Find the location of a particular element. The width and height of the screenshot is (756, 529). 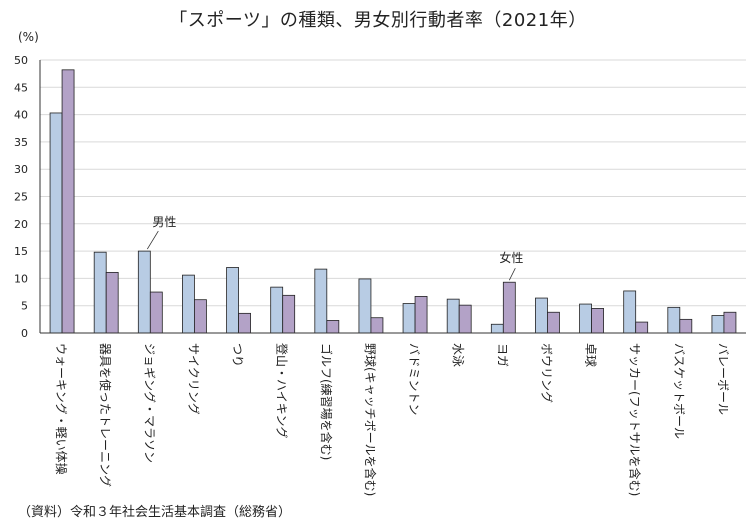

y-tick-label: 40 is located at coordinates (21, 115).